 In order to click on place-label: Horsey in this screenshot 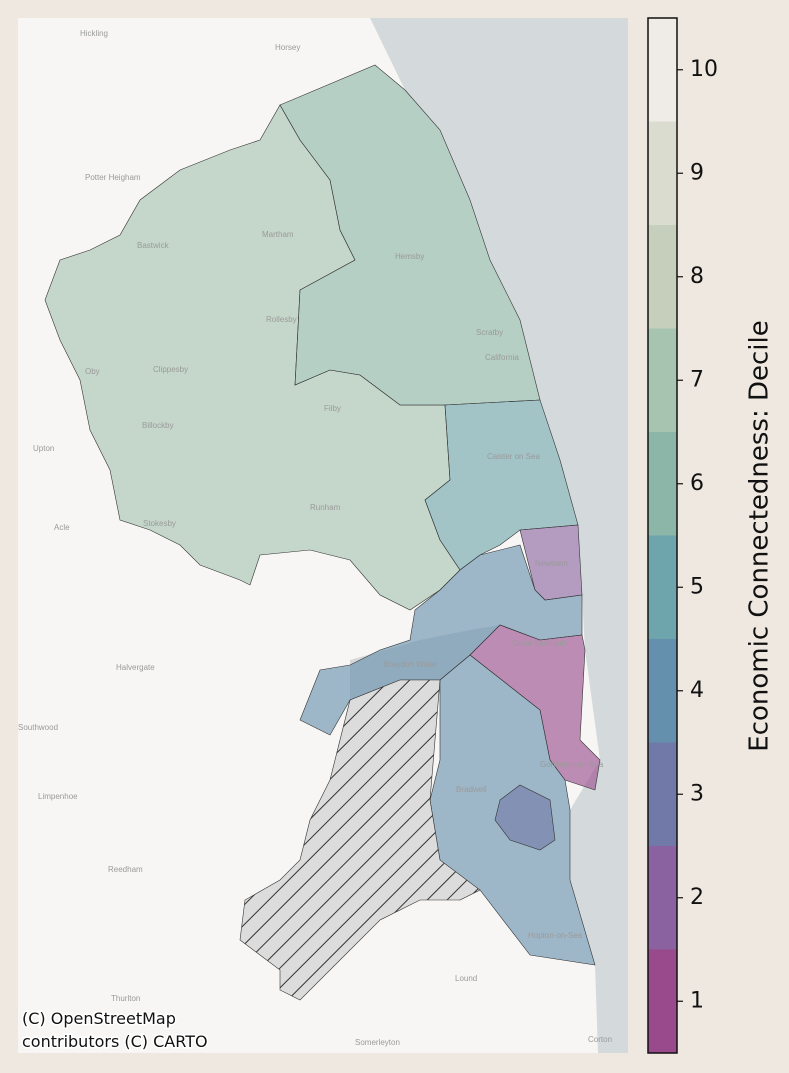, I will do `click(287, 47)`.